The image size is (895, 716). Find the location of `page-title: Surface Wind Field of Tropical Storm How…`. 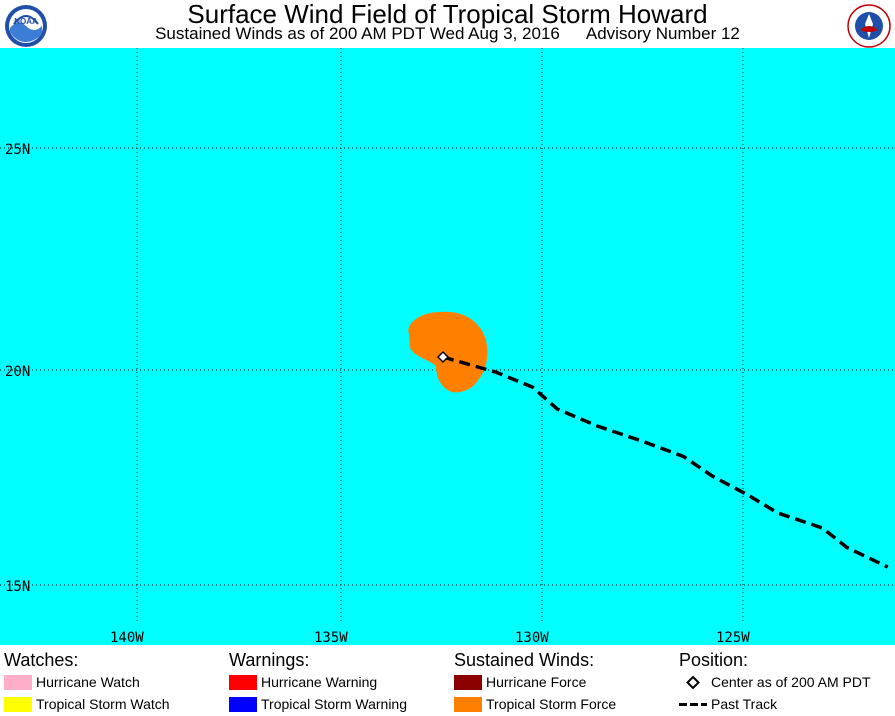

page-title: Surface Wind Field of Tropical Storm How… is located at coordinates (447, 14).